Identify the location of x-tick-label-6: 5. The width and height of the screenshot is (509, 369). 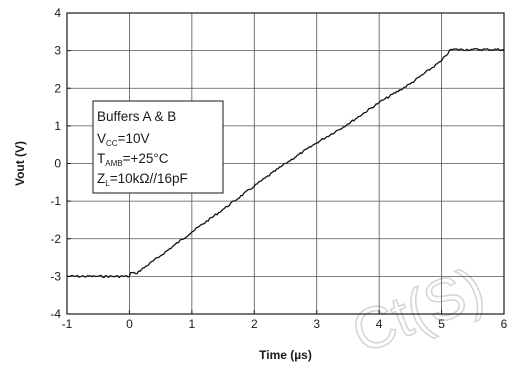
(441, 324).